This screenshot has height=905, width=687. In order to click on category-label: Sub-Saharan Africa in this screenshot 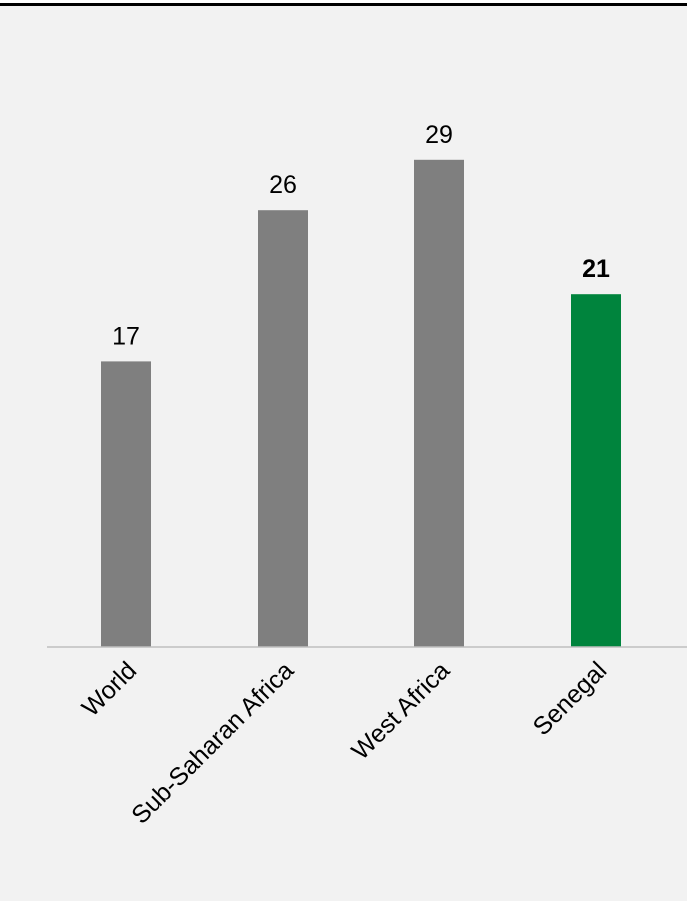, I will do `click(212, 742)`.